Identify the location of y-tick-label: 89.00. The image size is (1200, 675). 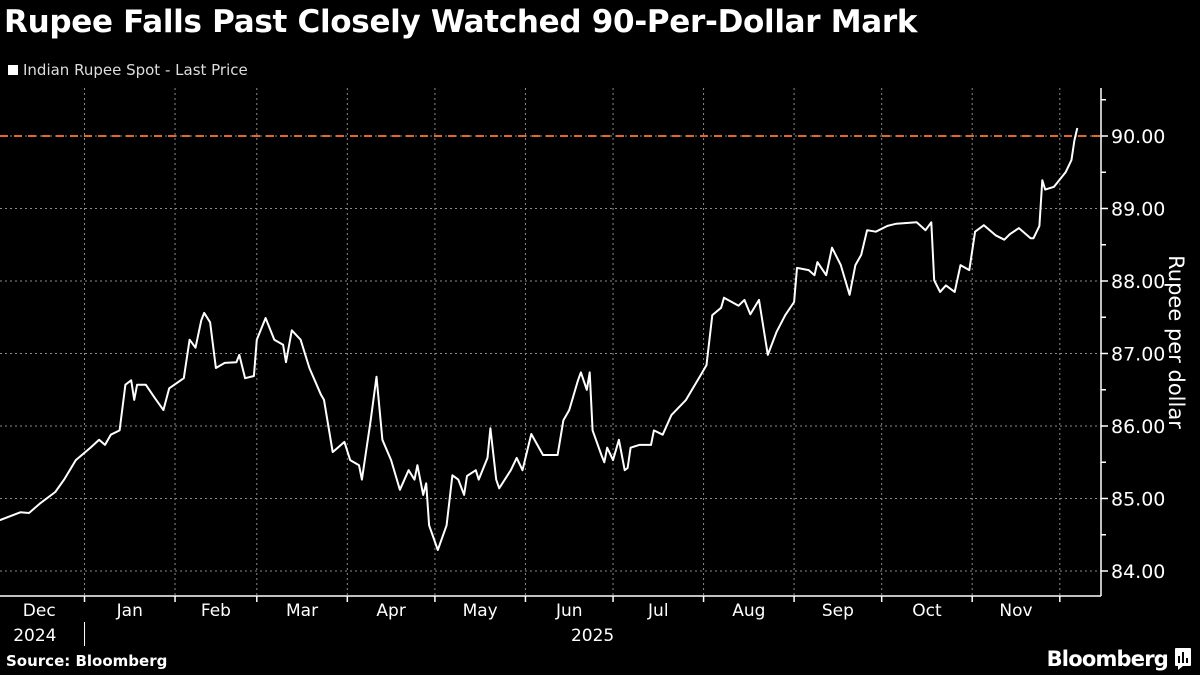
(1138, 210).